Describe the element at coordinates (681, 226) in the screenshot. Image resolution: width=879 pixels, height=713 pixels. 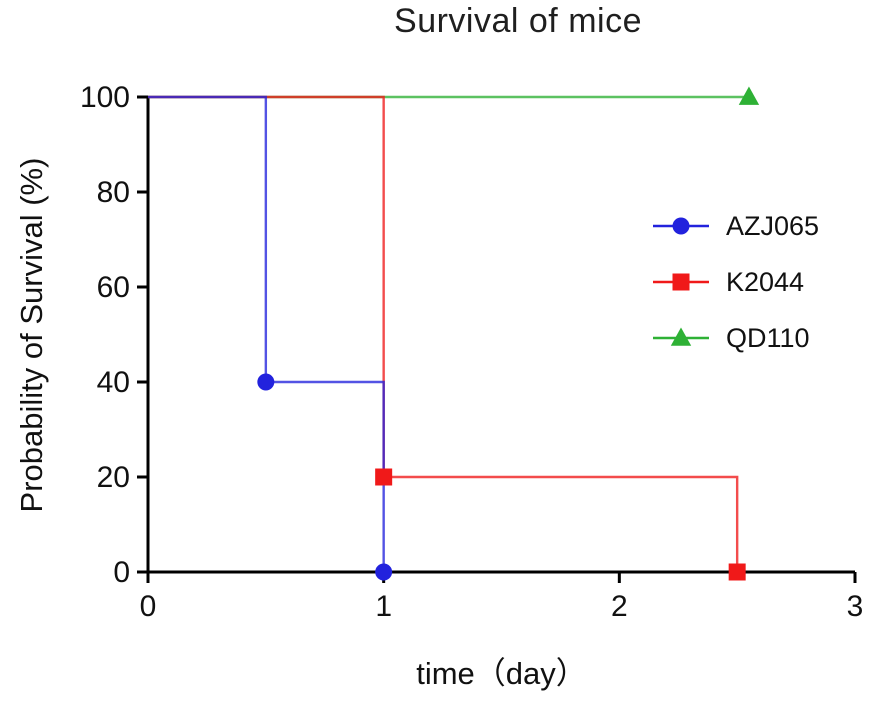
I see `legend-marker-circle-icon` at that location.